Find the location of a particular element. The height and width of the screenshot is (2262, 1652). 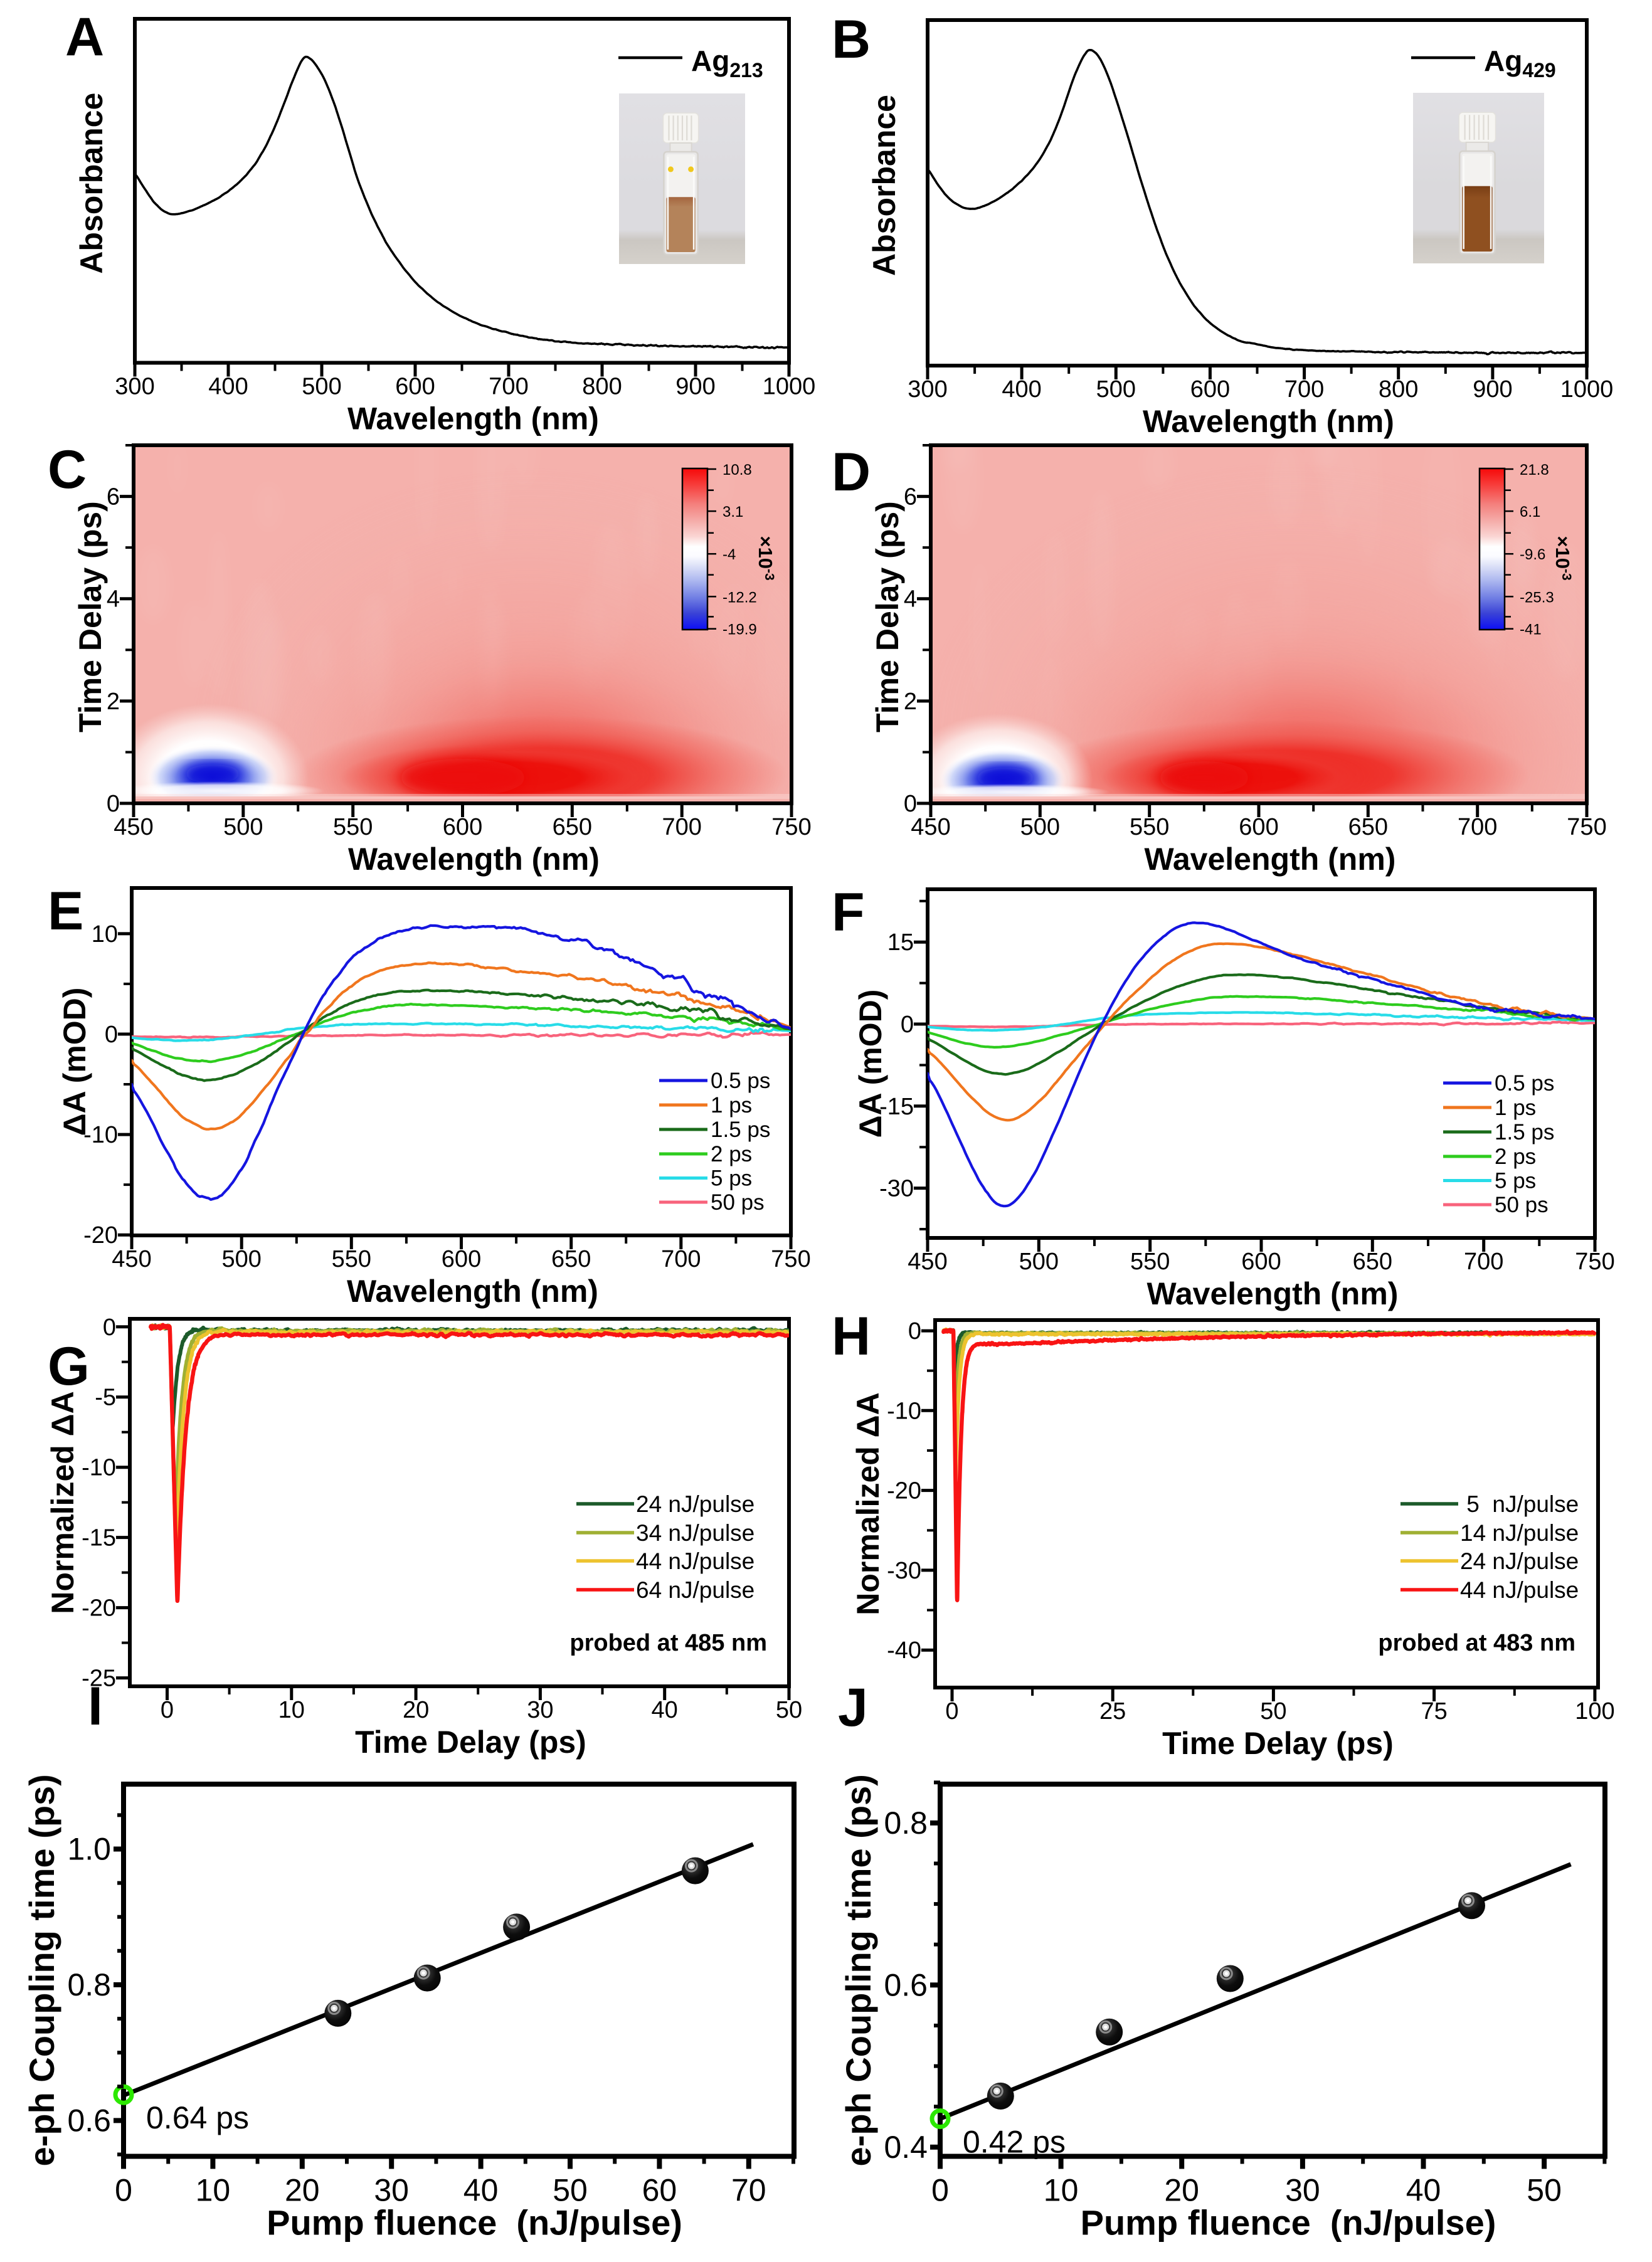

svg-text: J is located at coordinates (853, 1708).